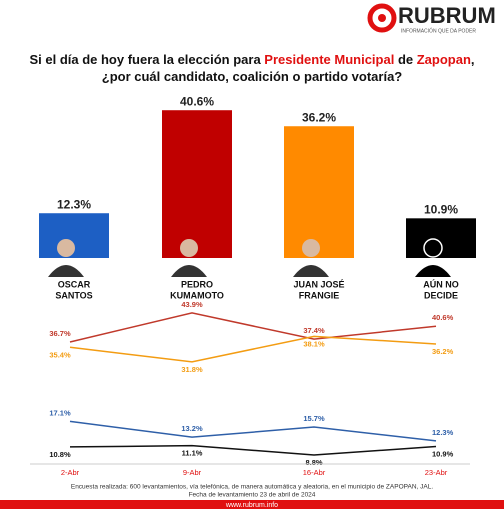  What do you see at coordinates (74, 204) in the screenshot?
I see `bar-value-label: 12.3%` at bounding box center [74, 204].